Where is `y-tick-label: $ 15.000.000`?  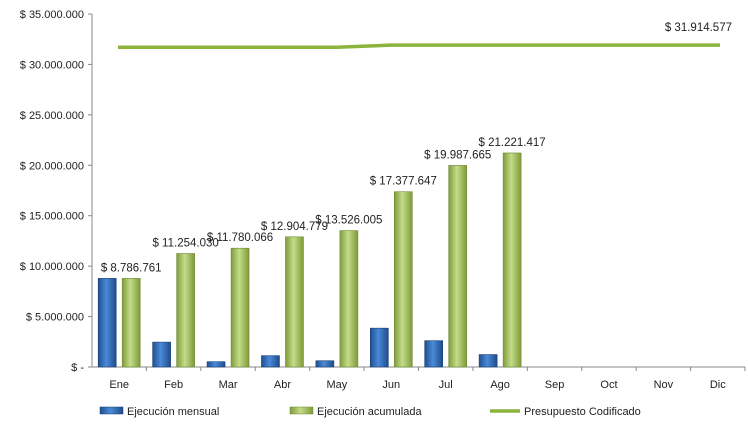
y-tick-label: $ 15.000.000 is located at coordinates (52, 217).